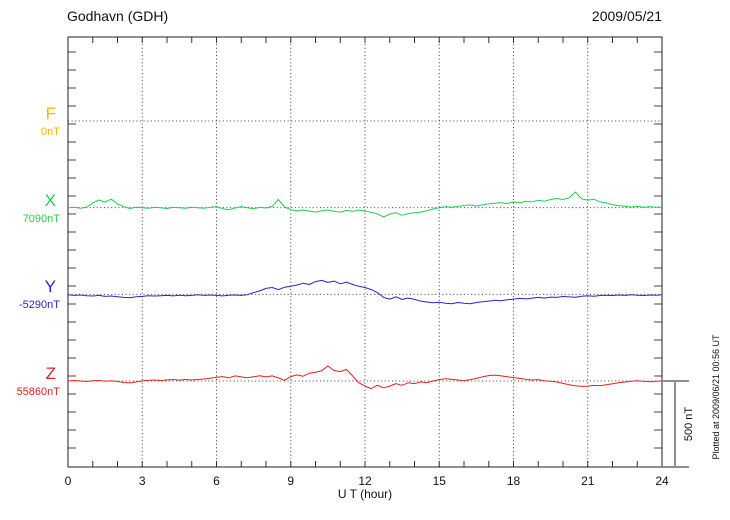  I want to click on channel-offset-F: 0nT, so click(50, 132).